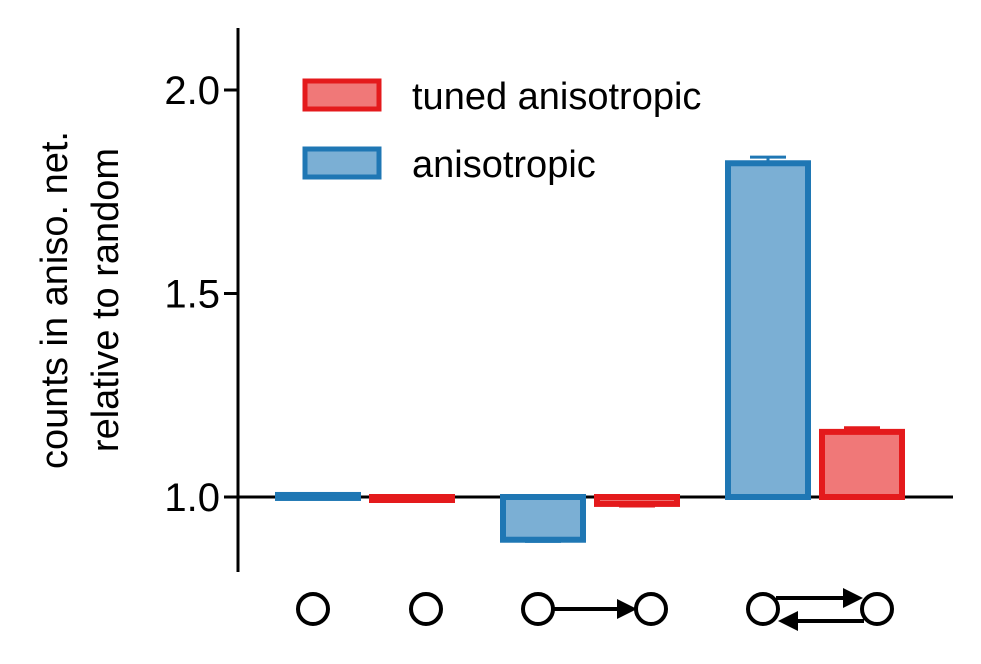 The height and width of the screenshot is (664, 981). I want to click on legend-label-1: anisotropic, so click(504, 165).